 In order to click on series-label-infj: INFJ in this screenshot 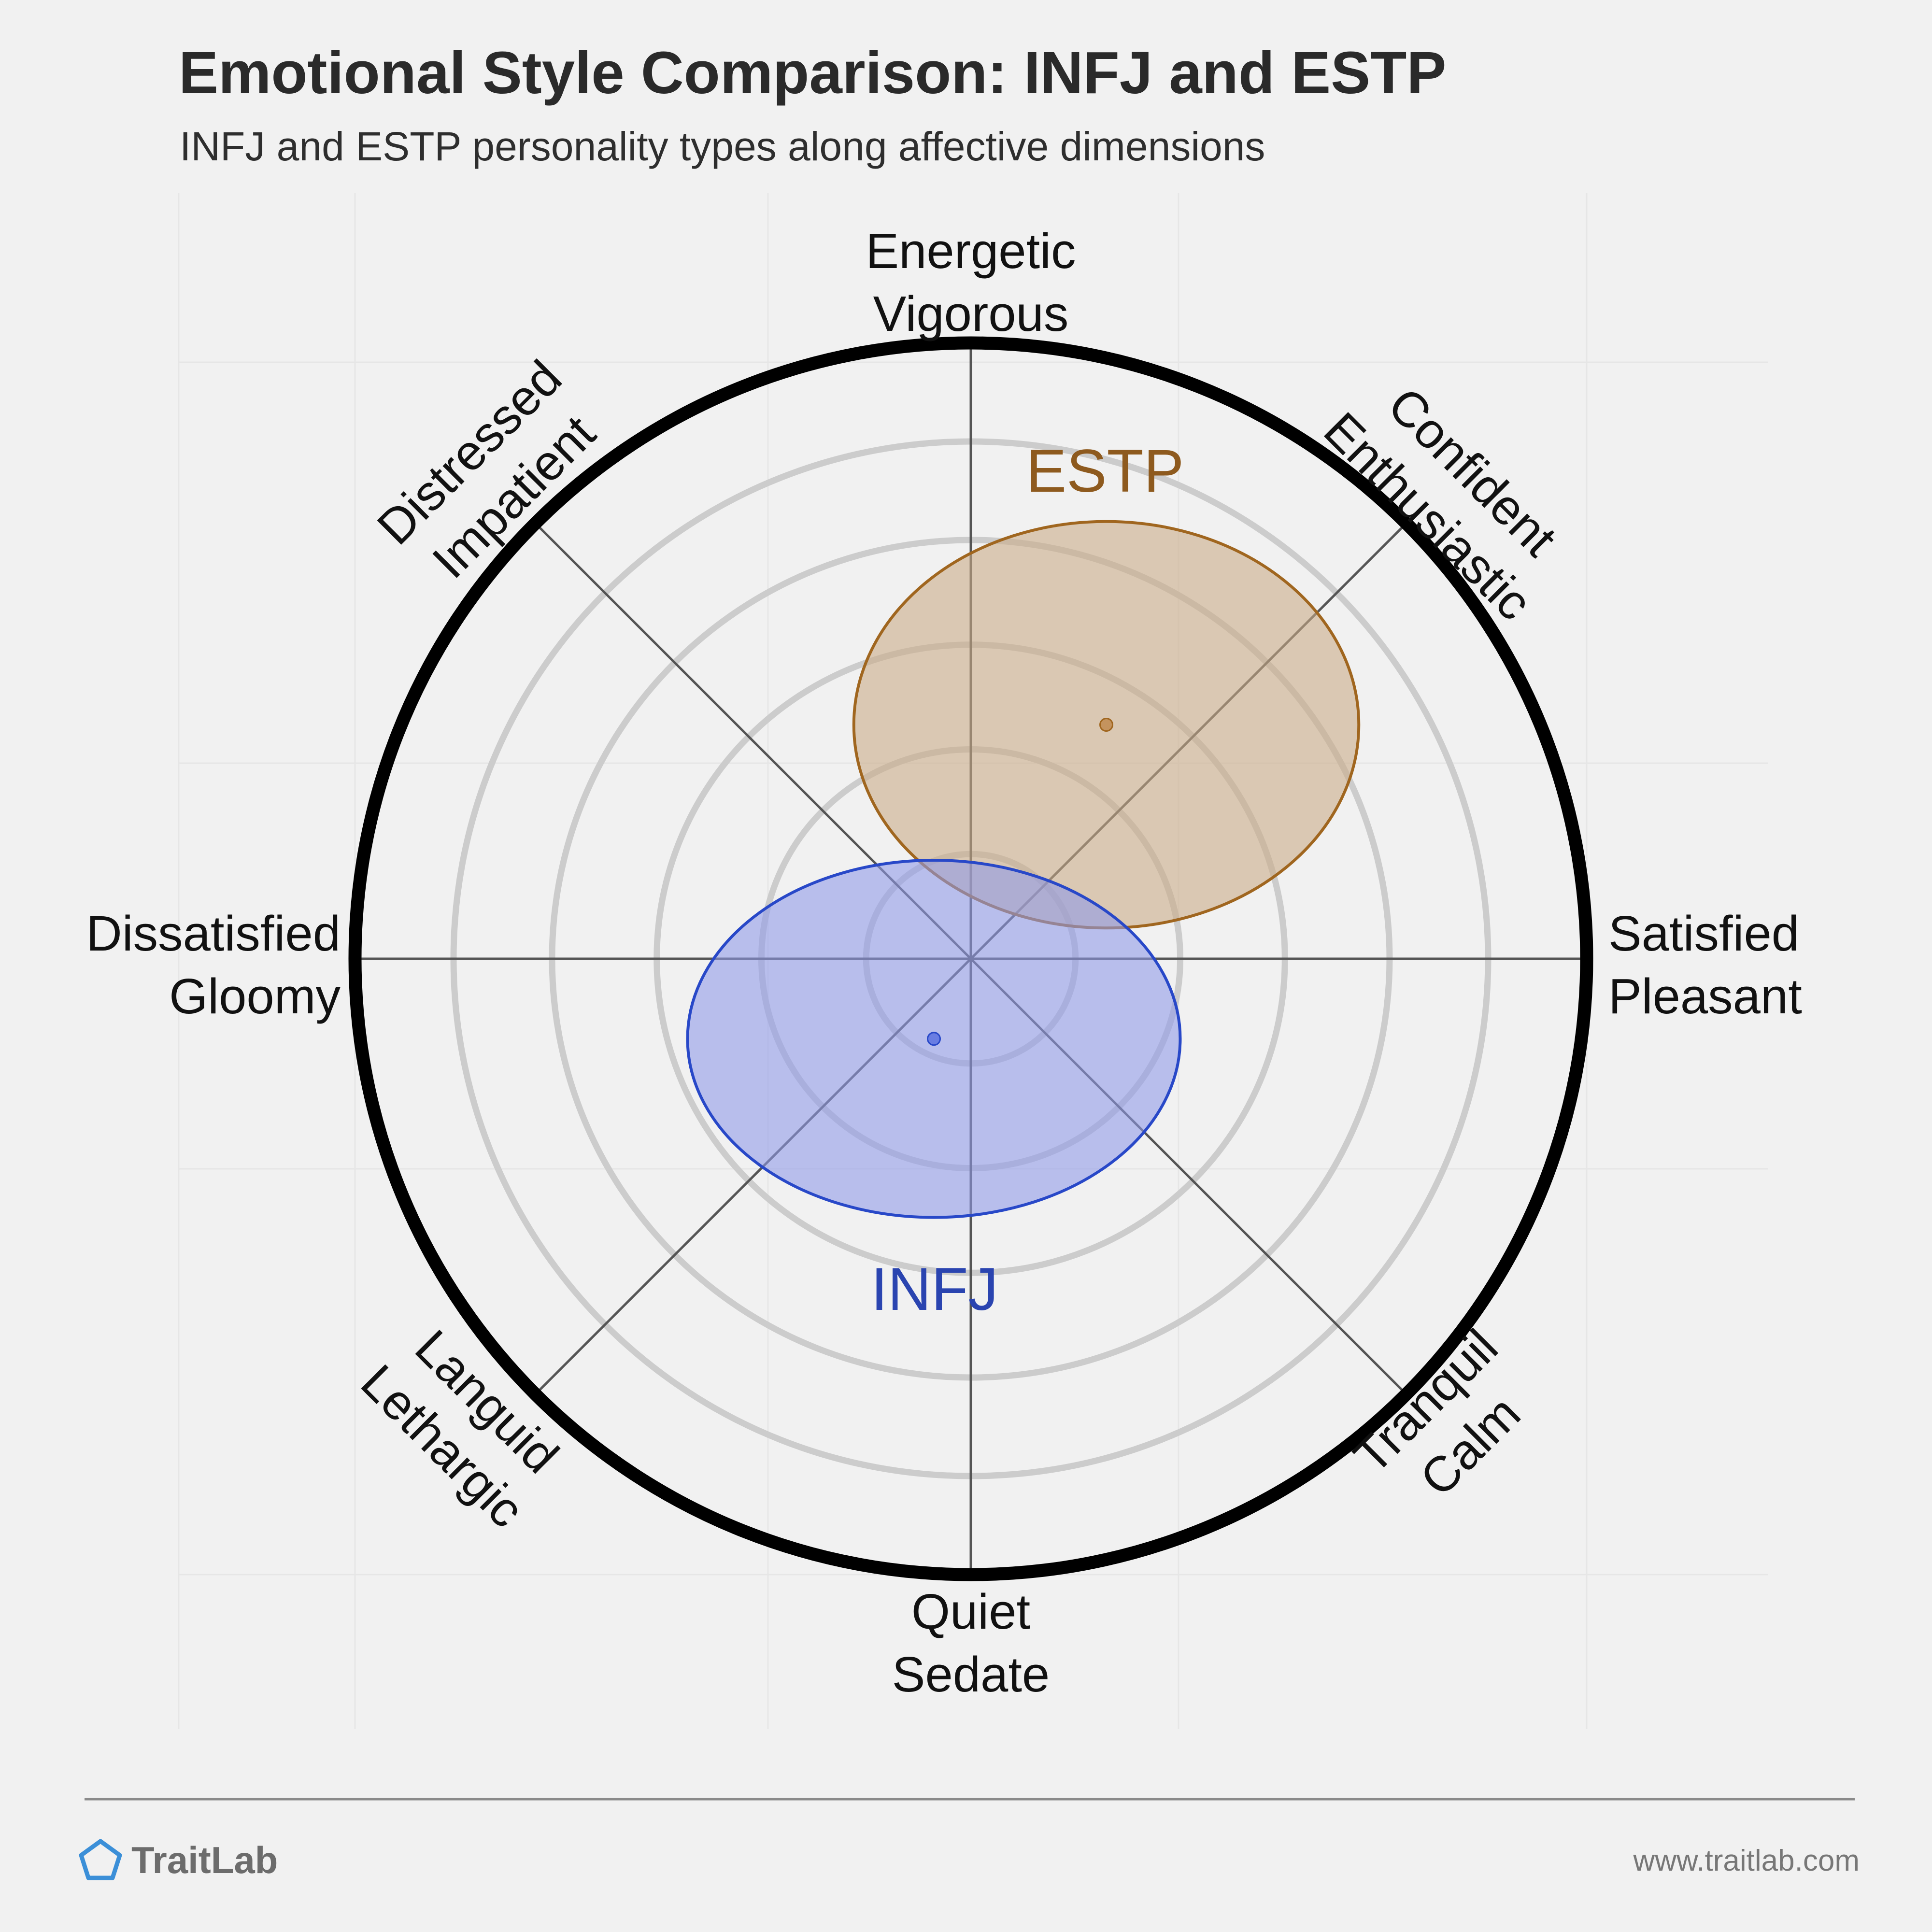, I will do `click(934, 1289)`.